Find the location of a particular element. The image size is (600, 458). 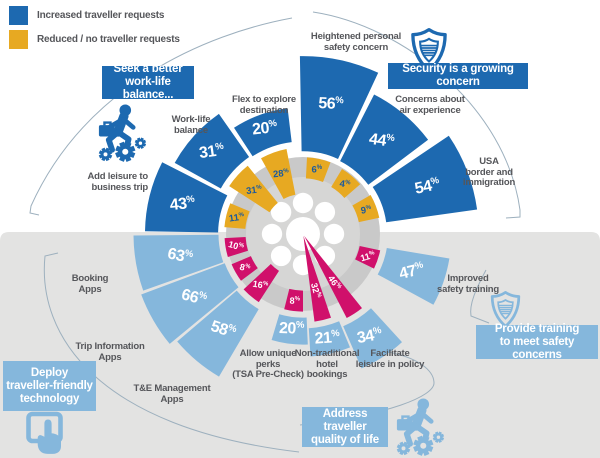

callout-technology: Deploy traveller-friendly technology is located at coordinates (49, 386).